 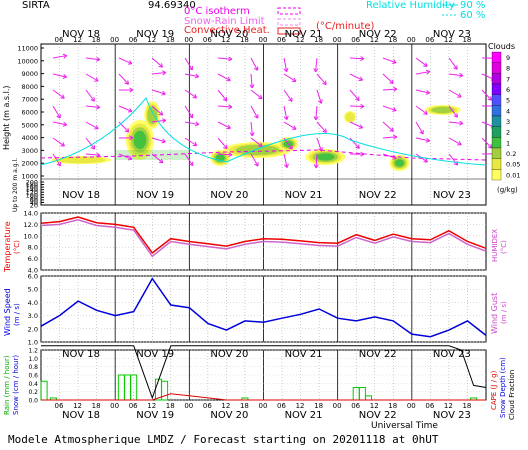 I want to click on precip-series-line, so click(x=263, y=397).